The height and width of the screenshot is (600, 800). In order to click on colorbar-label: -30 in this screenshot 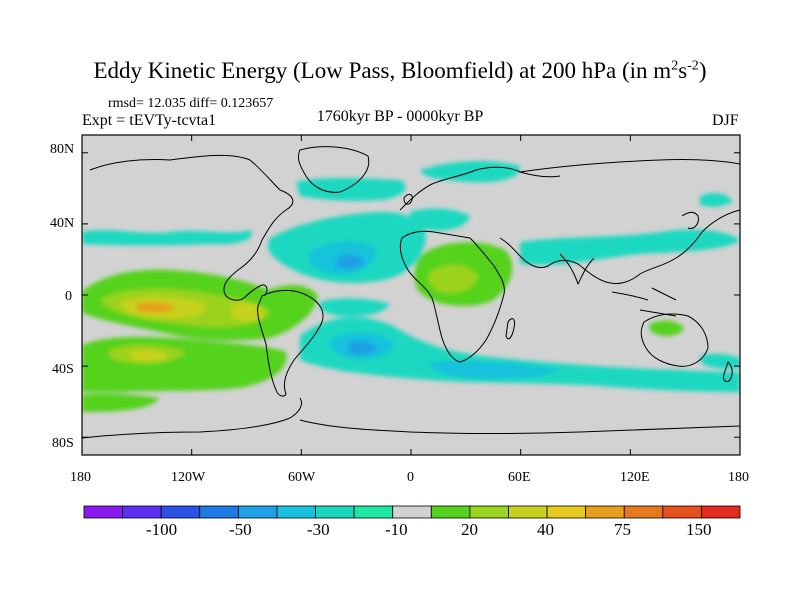, I will do `click(318, 529)`.